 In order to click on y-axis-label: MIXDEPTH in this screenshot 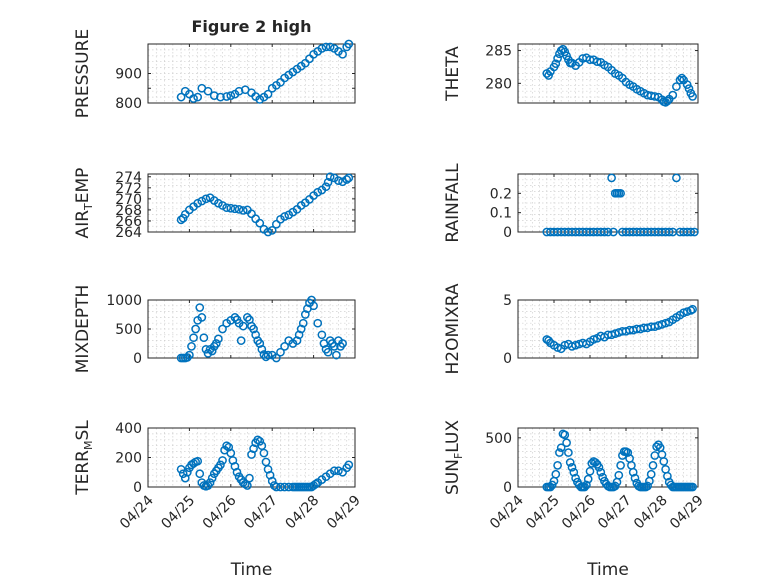, I will do `click(83, 329)`.